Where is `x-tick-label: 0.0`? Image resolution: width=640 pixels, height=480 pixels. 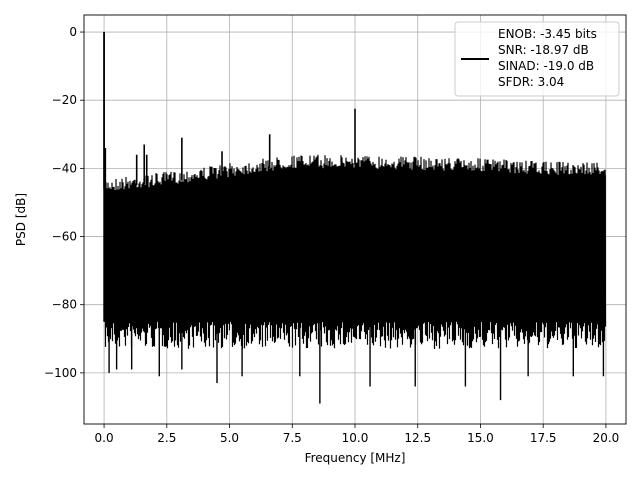
x-tick-label: 0.0 is located at coordinates (104, 438).